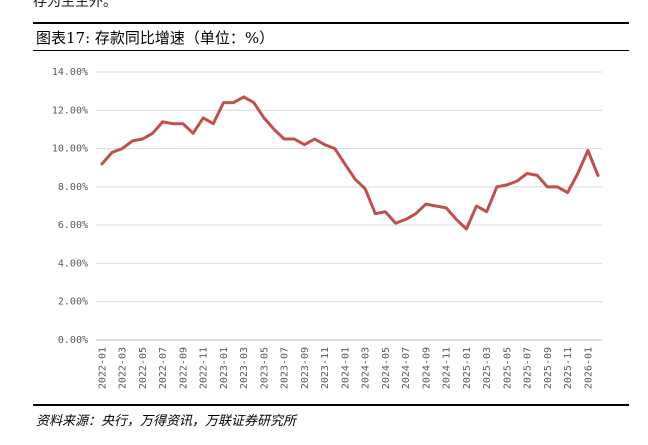 The image size is (648, 445). What do you see at coordinates (73, 263) in the screenshot?
I see `y-tick-label: 4.00%` at bounding box center [73, 263].